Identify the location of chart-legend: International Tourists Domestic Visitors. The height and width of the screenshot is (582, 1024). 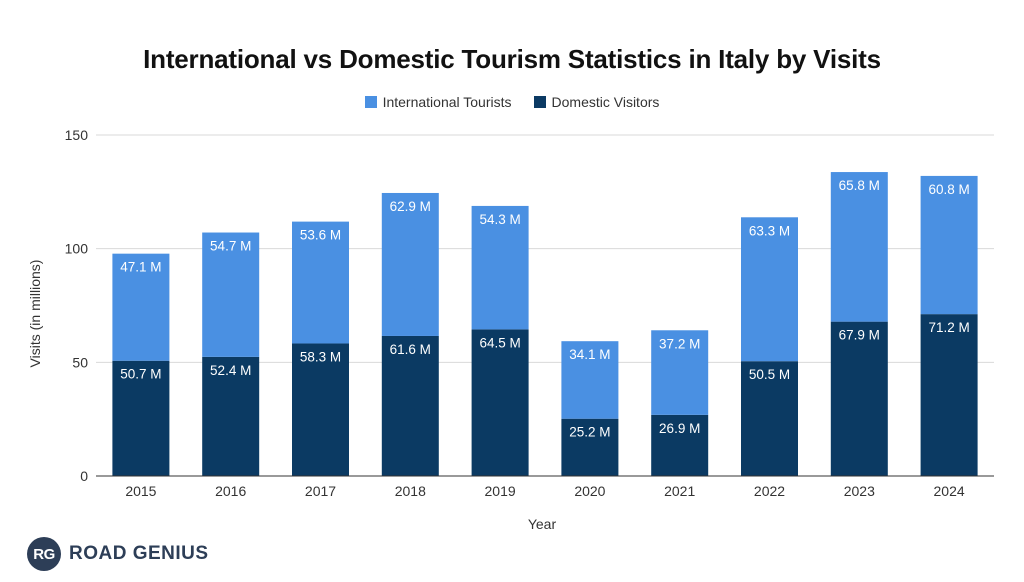
(512, 102).